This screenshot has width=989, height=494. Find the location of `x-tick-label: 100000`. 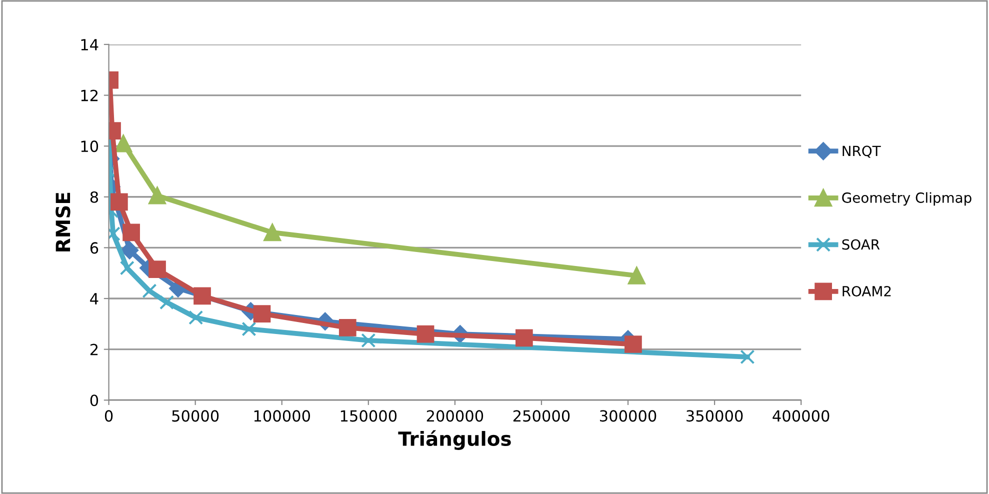

x-tick-label: 100000 is located at coordinates (282, 416).